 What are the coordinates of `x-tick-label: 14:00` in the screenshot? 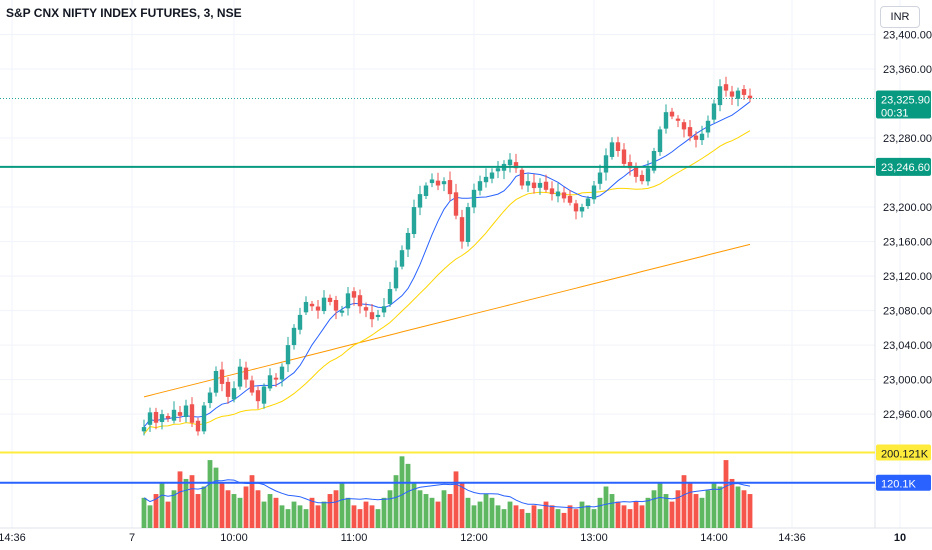 It's located at (714, 538).